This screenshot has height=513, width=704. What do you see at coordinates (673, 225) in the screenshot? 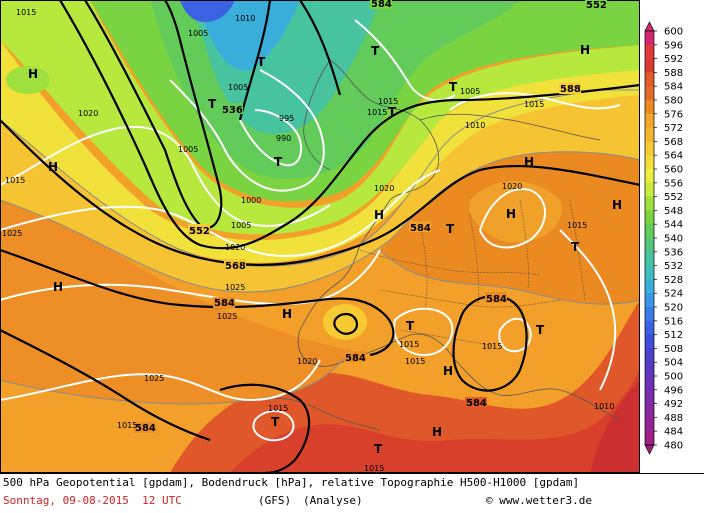
I see `legend-label: 544` at bounding box center [673, 225].